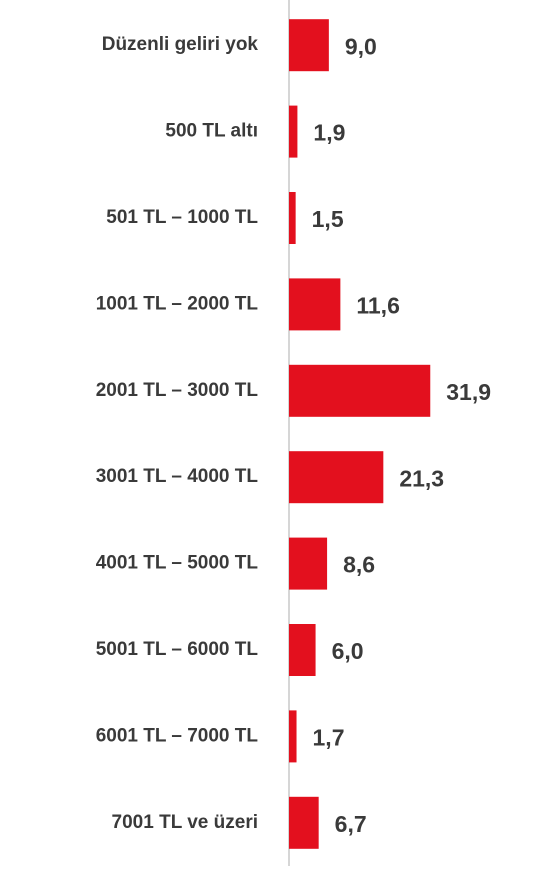 This screenshot has width=537, height=871. Describe the element at coordinates (177, 303) in the screenshot. I see `category-label: 1001 TL – 2000 TL` at that location.